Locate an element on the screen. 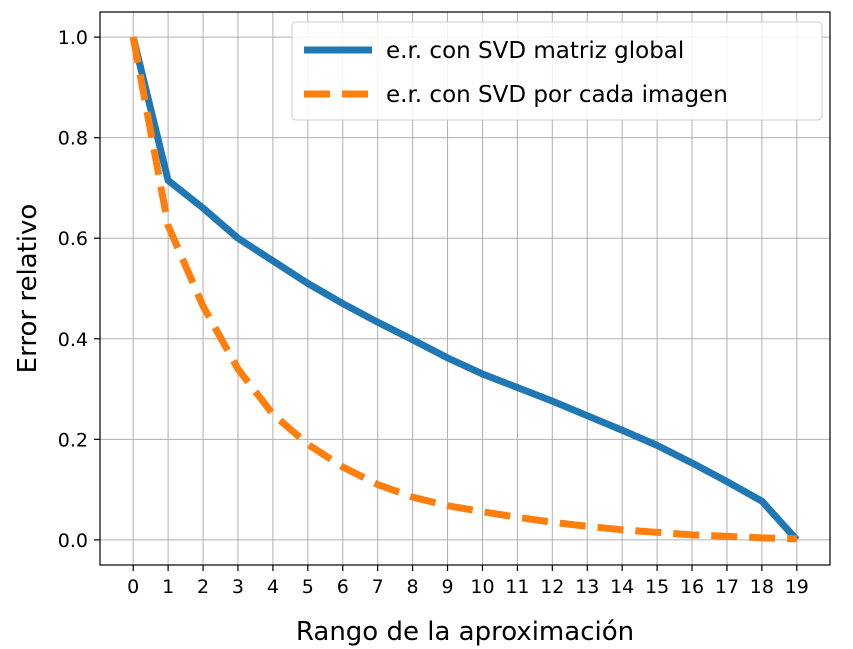  x-tick-label: 7 is located at coordinates (378, 587).